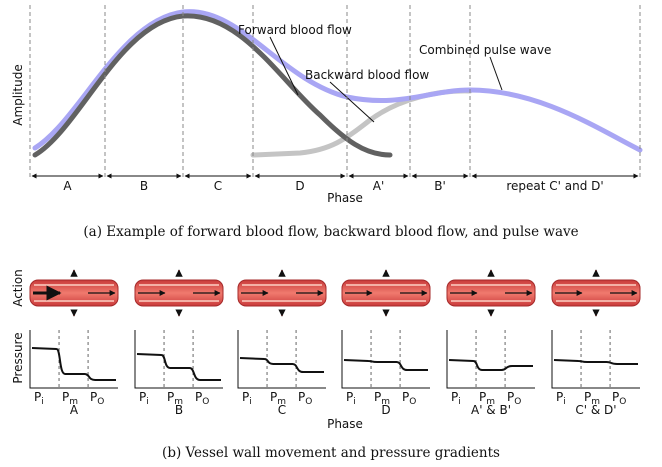  I want to click on segment-label: B, so click(144, 186).